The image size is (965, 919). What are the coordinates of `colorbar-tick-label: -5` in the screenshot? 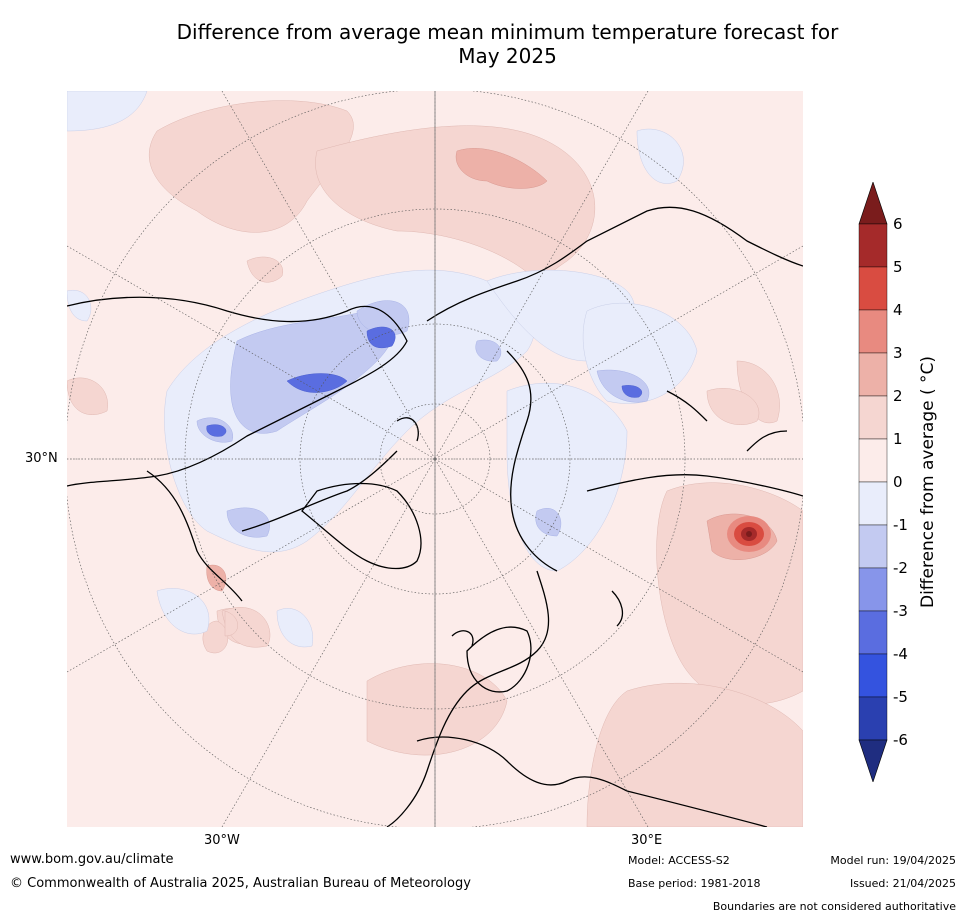 It's located at (900, 697).